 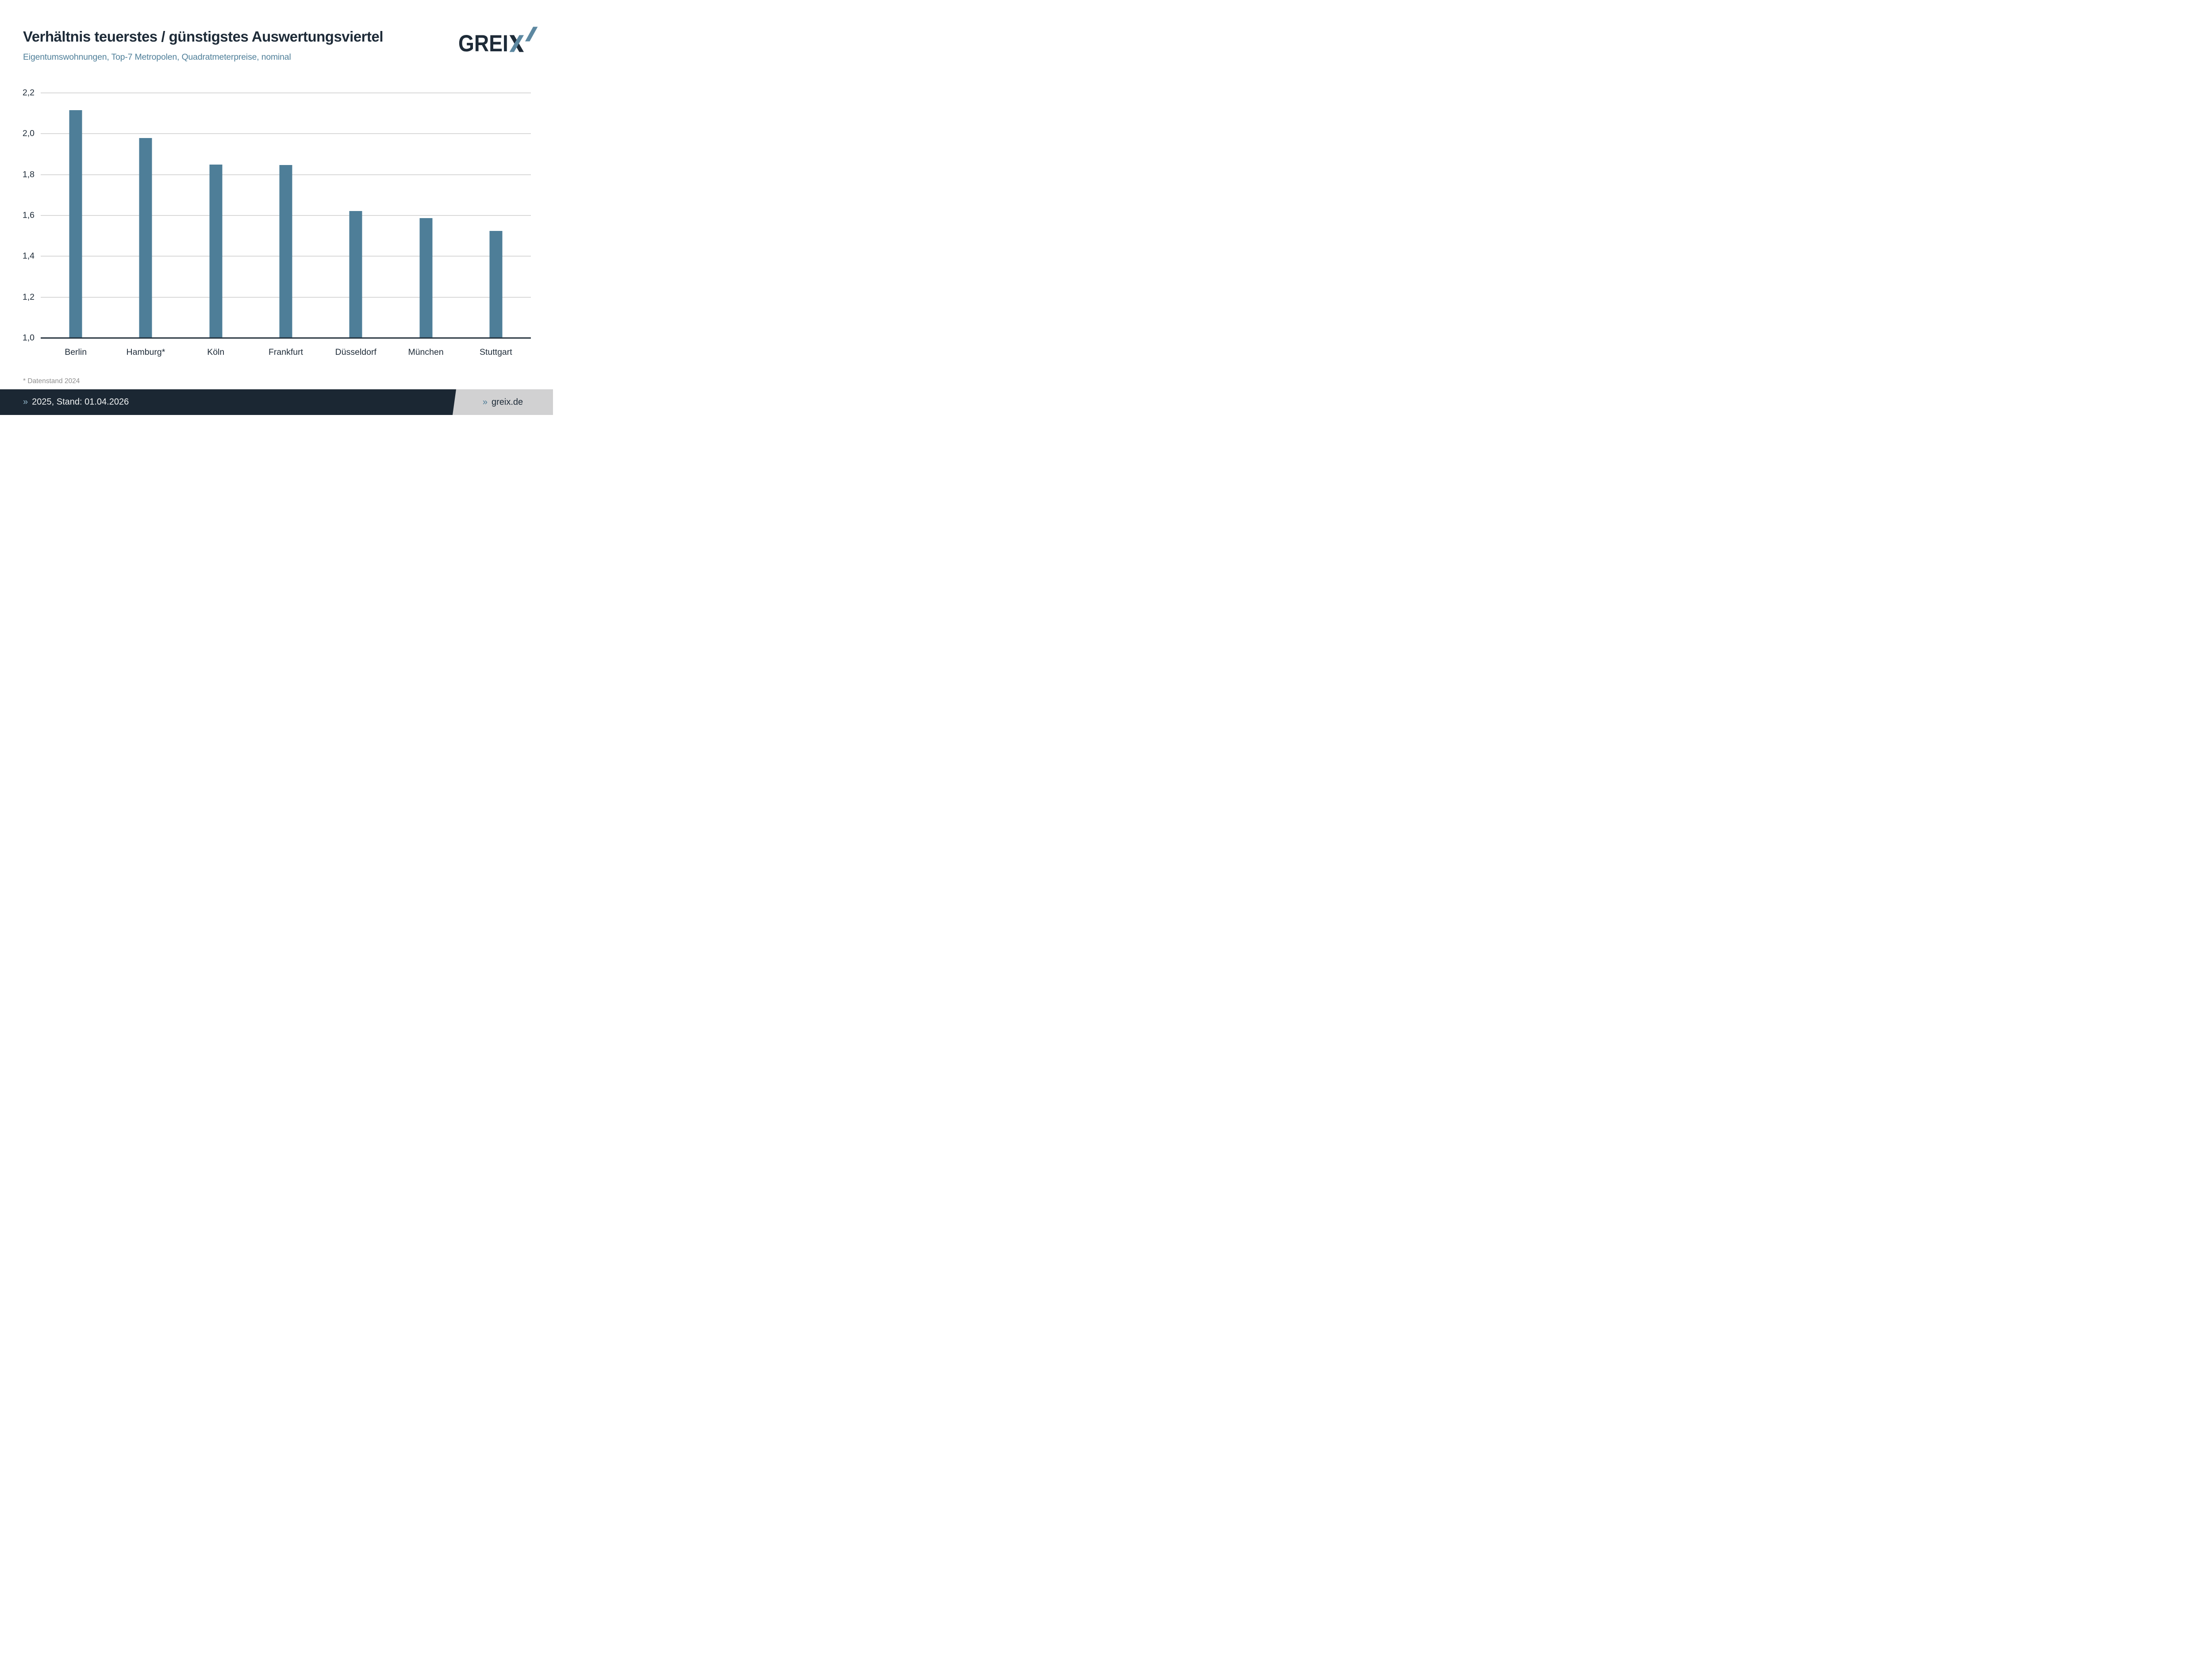 I want to click on y-axis-tick-label: 2,2, so click(x=28, y=93).